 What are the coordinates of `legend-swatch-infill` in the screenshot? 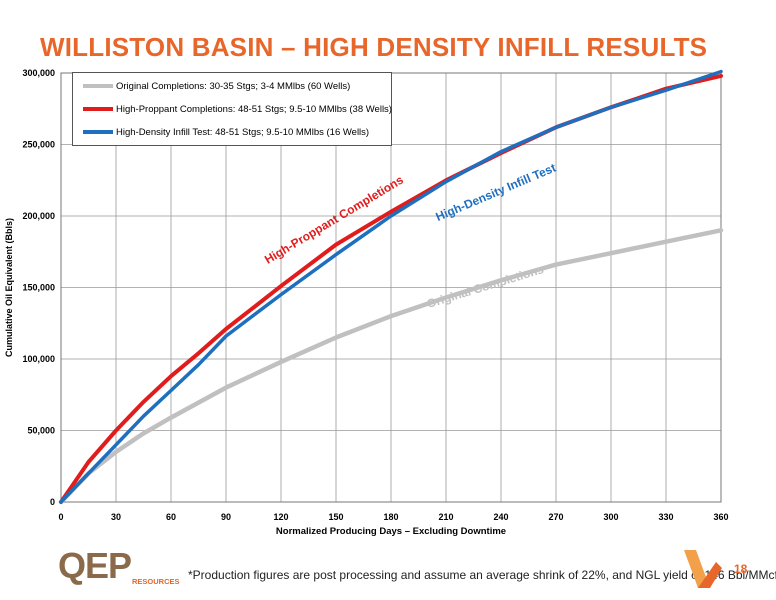 It's located at (98, 132).